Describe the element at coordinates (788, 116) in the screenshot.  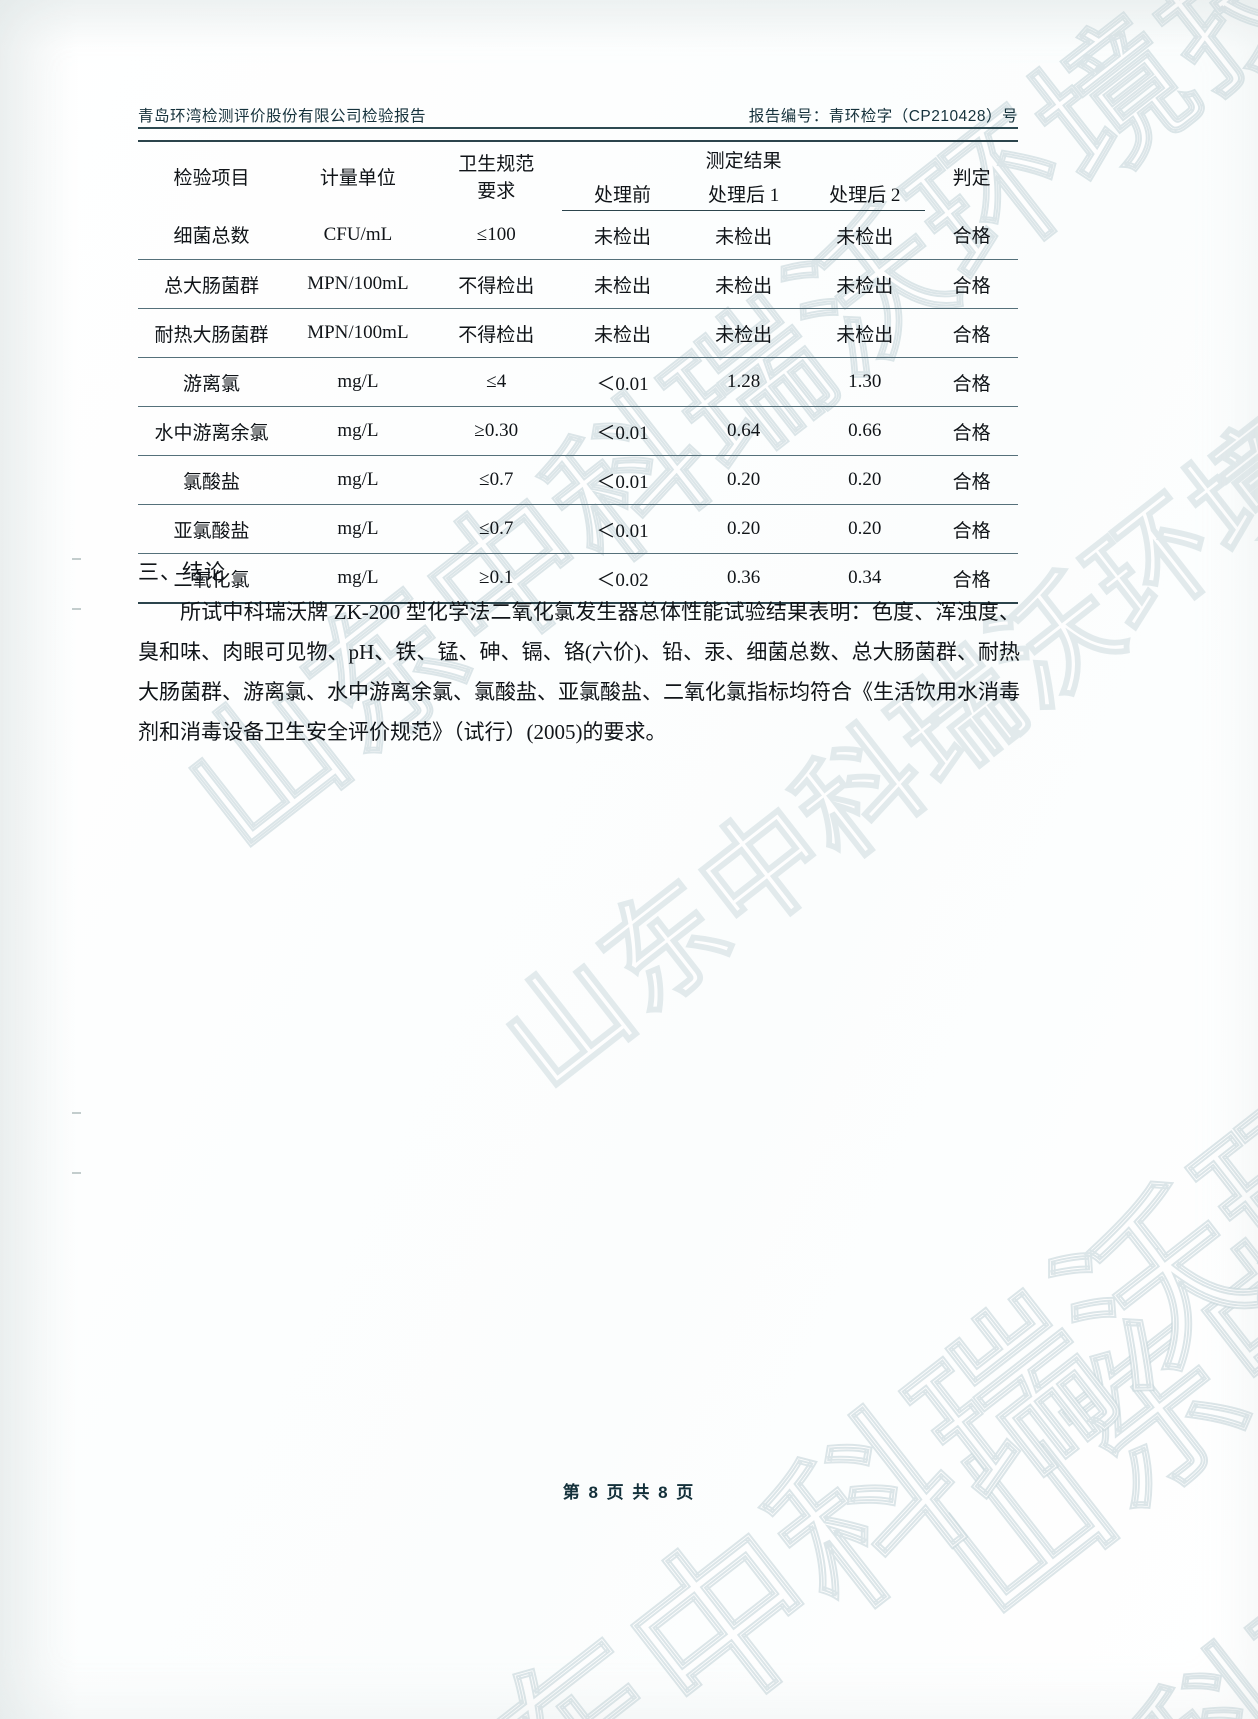
I see `report-number-label: 报告编号：` at that location.